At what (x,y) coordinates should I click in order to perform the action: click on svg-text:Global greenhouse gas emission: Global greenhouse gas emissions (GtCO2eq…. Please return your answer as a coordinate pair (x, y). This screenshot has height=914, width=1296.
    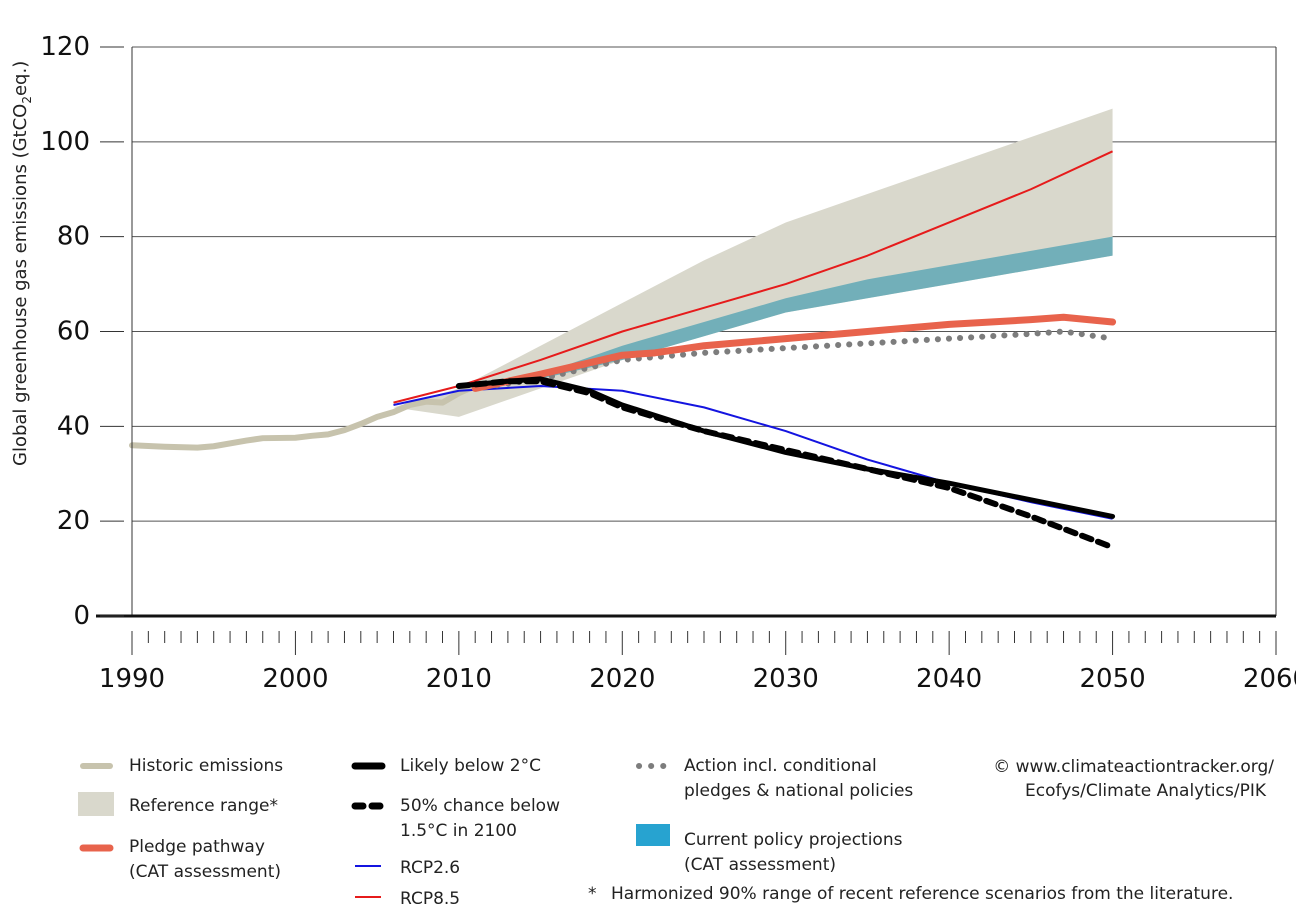
    Looking at the image, I should click on (22, 263).